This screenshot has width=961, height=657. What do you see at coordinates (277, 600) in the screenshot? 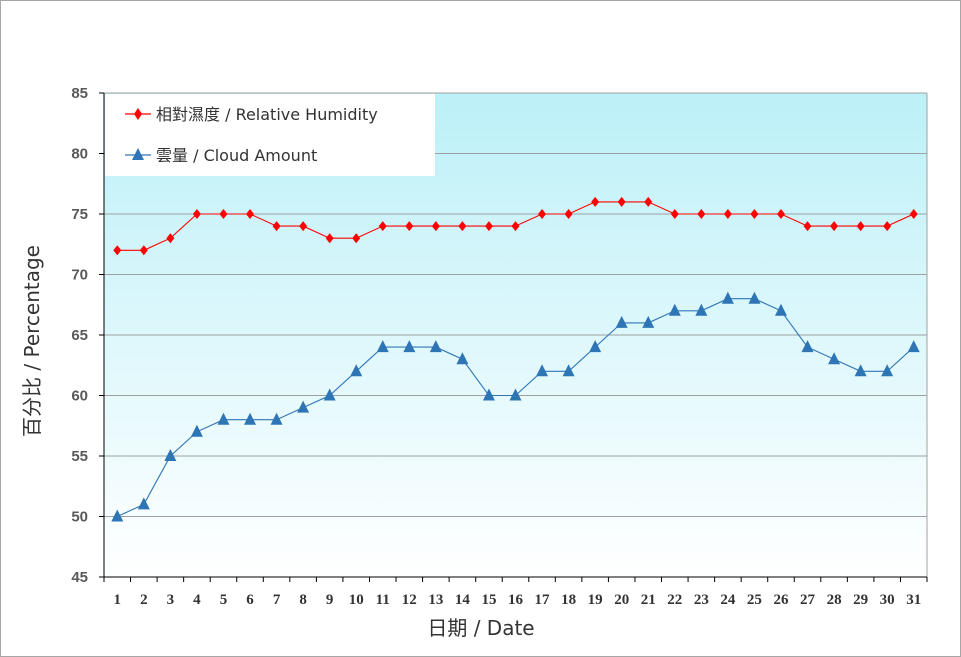
I see `x-tick-label: 7` at bounding box center [277, 600].